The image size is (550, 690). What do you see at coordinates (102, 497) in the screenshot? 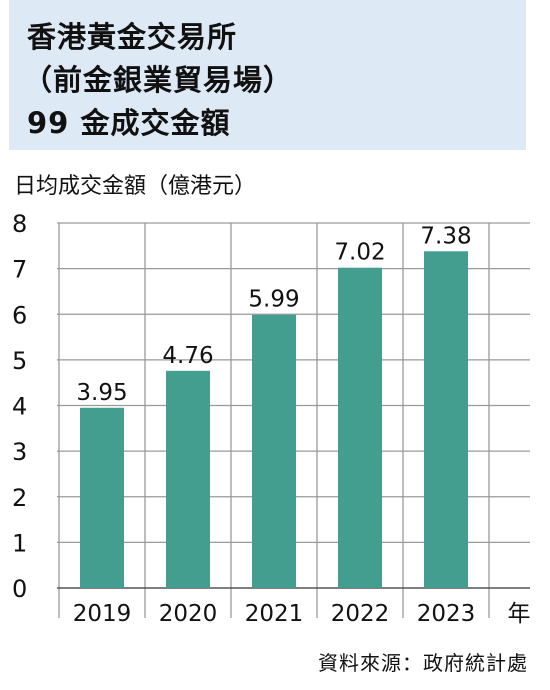
I see `bar-2019` at bounding box center [102, 497].